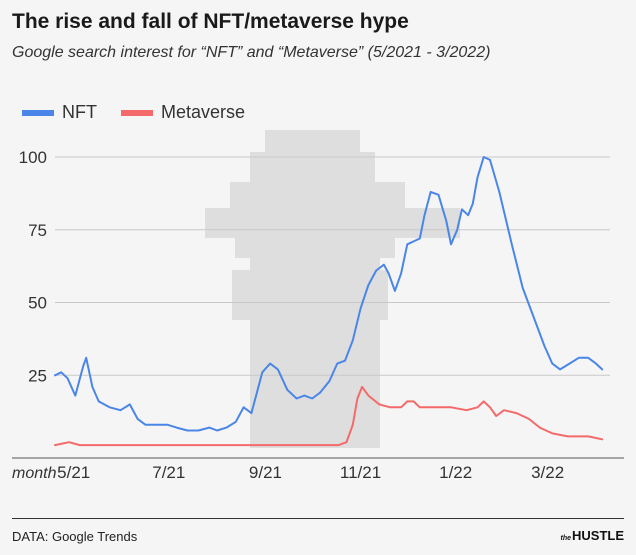 The height and width of the screenshot is (555, 636). I want to click on chart-title: The rise and fall of NFT/metaverse hype, so click(210, 21).